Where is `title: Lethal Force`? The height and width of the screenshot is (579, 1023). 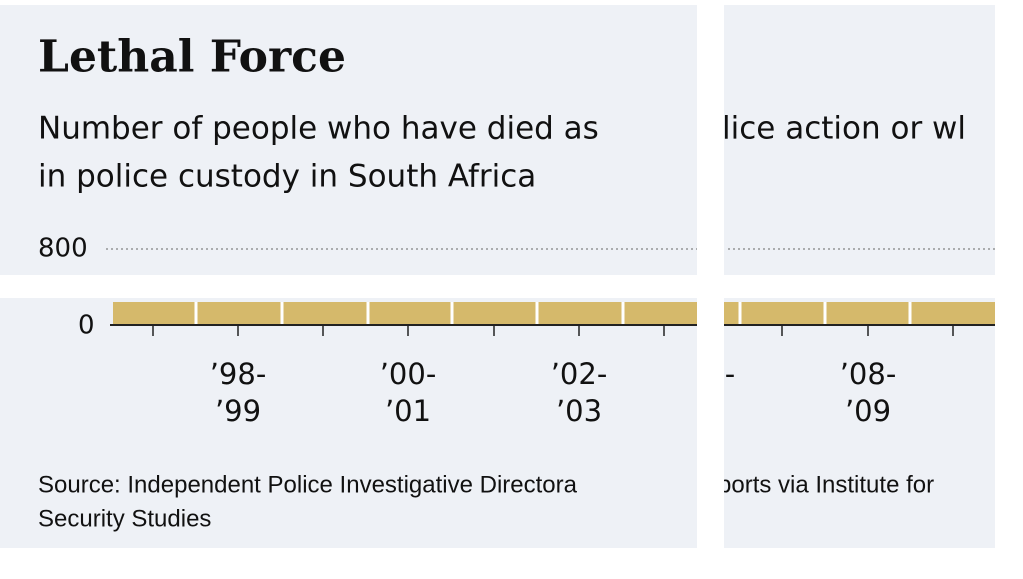 title: Lethal Force is located at coordinates (192, 57).